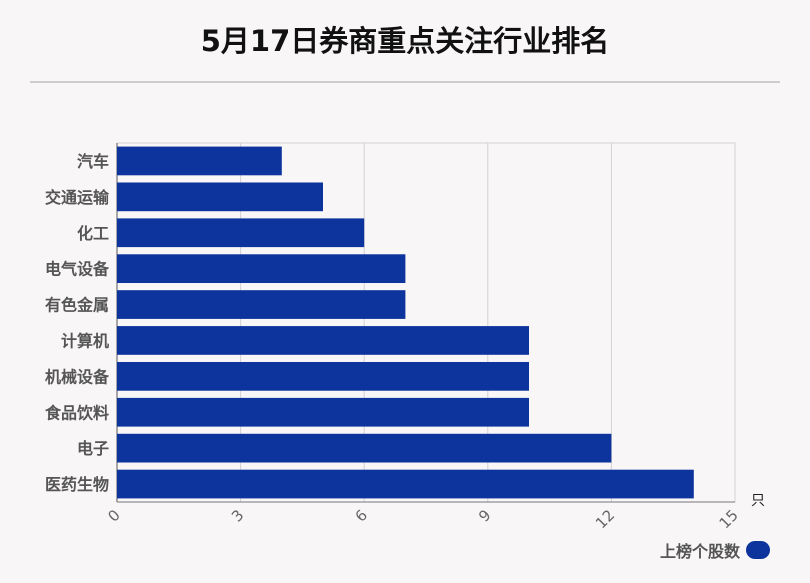 Image resolution: width=810 pixels, height=583 pixels. What do you see at coordinates (93, 233) in the screenshot?
I see `category-label: 化工` at bounding box center [93, 233].